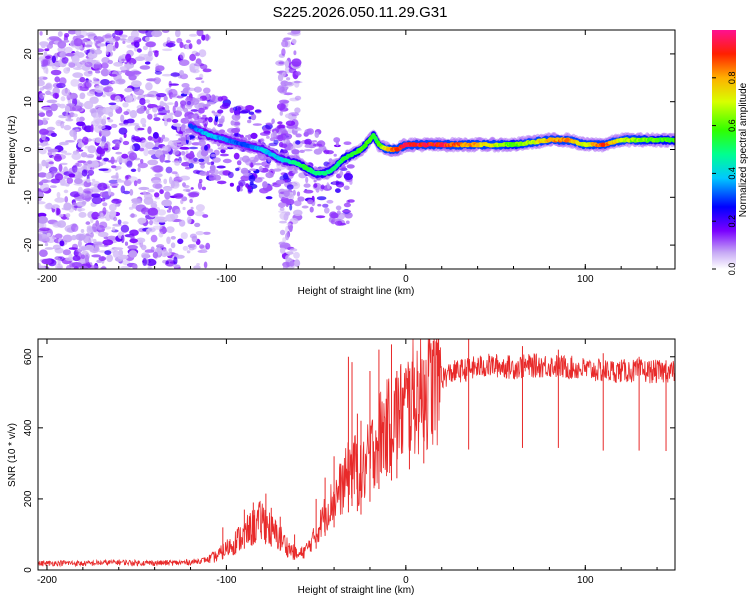 The image size is (750, 600). Describe the element at coordinates (406, 279) in the screenshot. I see `x-tick-label: 0` at that location.